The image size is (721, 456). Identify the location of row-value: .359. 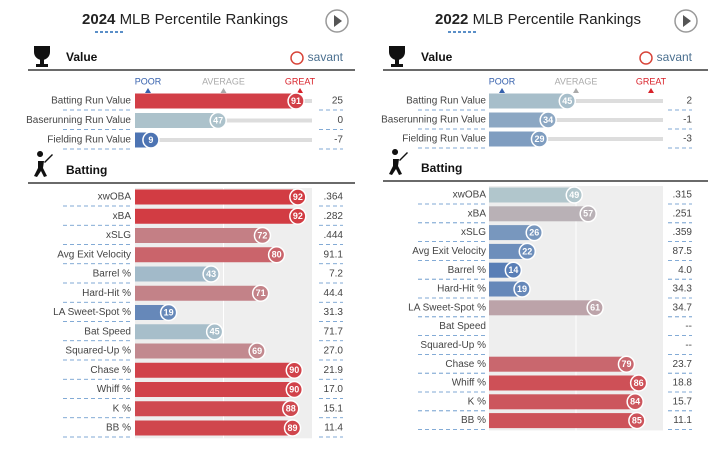
(683, 232).